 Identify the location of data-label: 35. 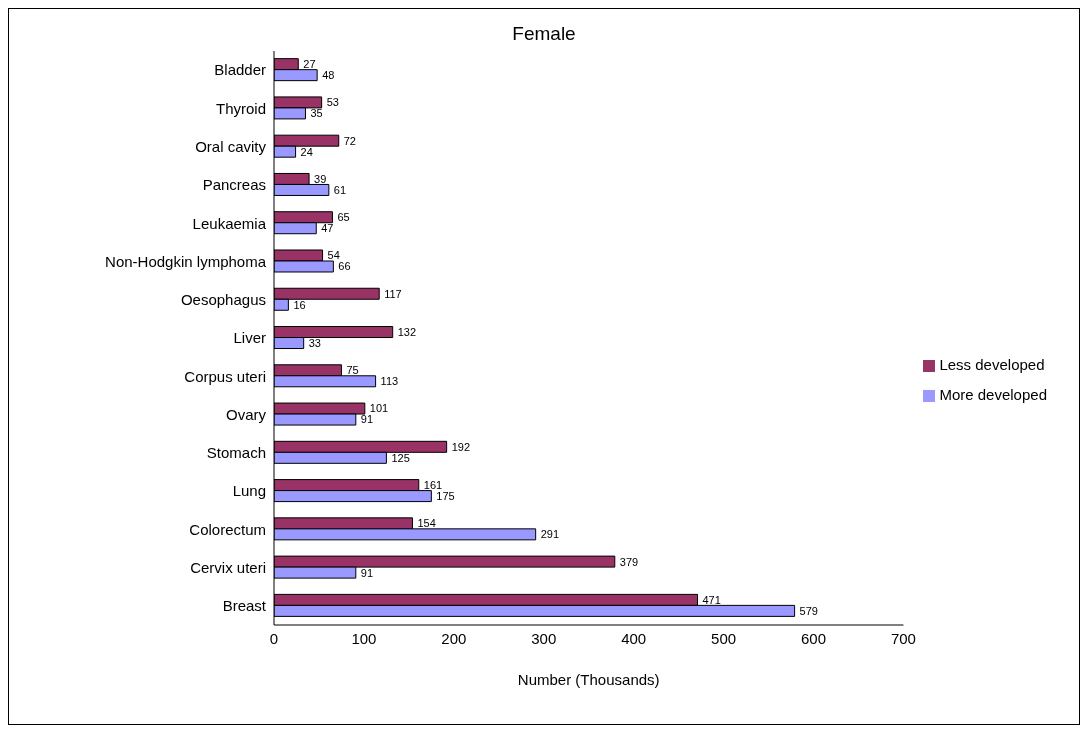
(316, 113).